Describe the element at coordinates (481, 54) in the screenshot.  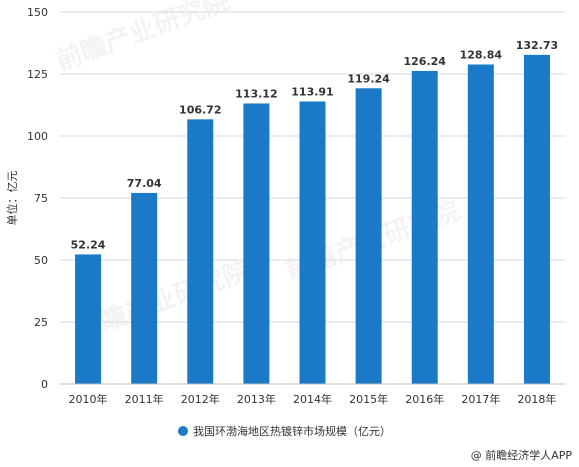
I see `data-label: 128.84` at that location.